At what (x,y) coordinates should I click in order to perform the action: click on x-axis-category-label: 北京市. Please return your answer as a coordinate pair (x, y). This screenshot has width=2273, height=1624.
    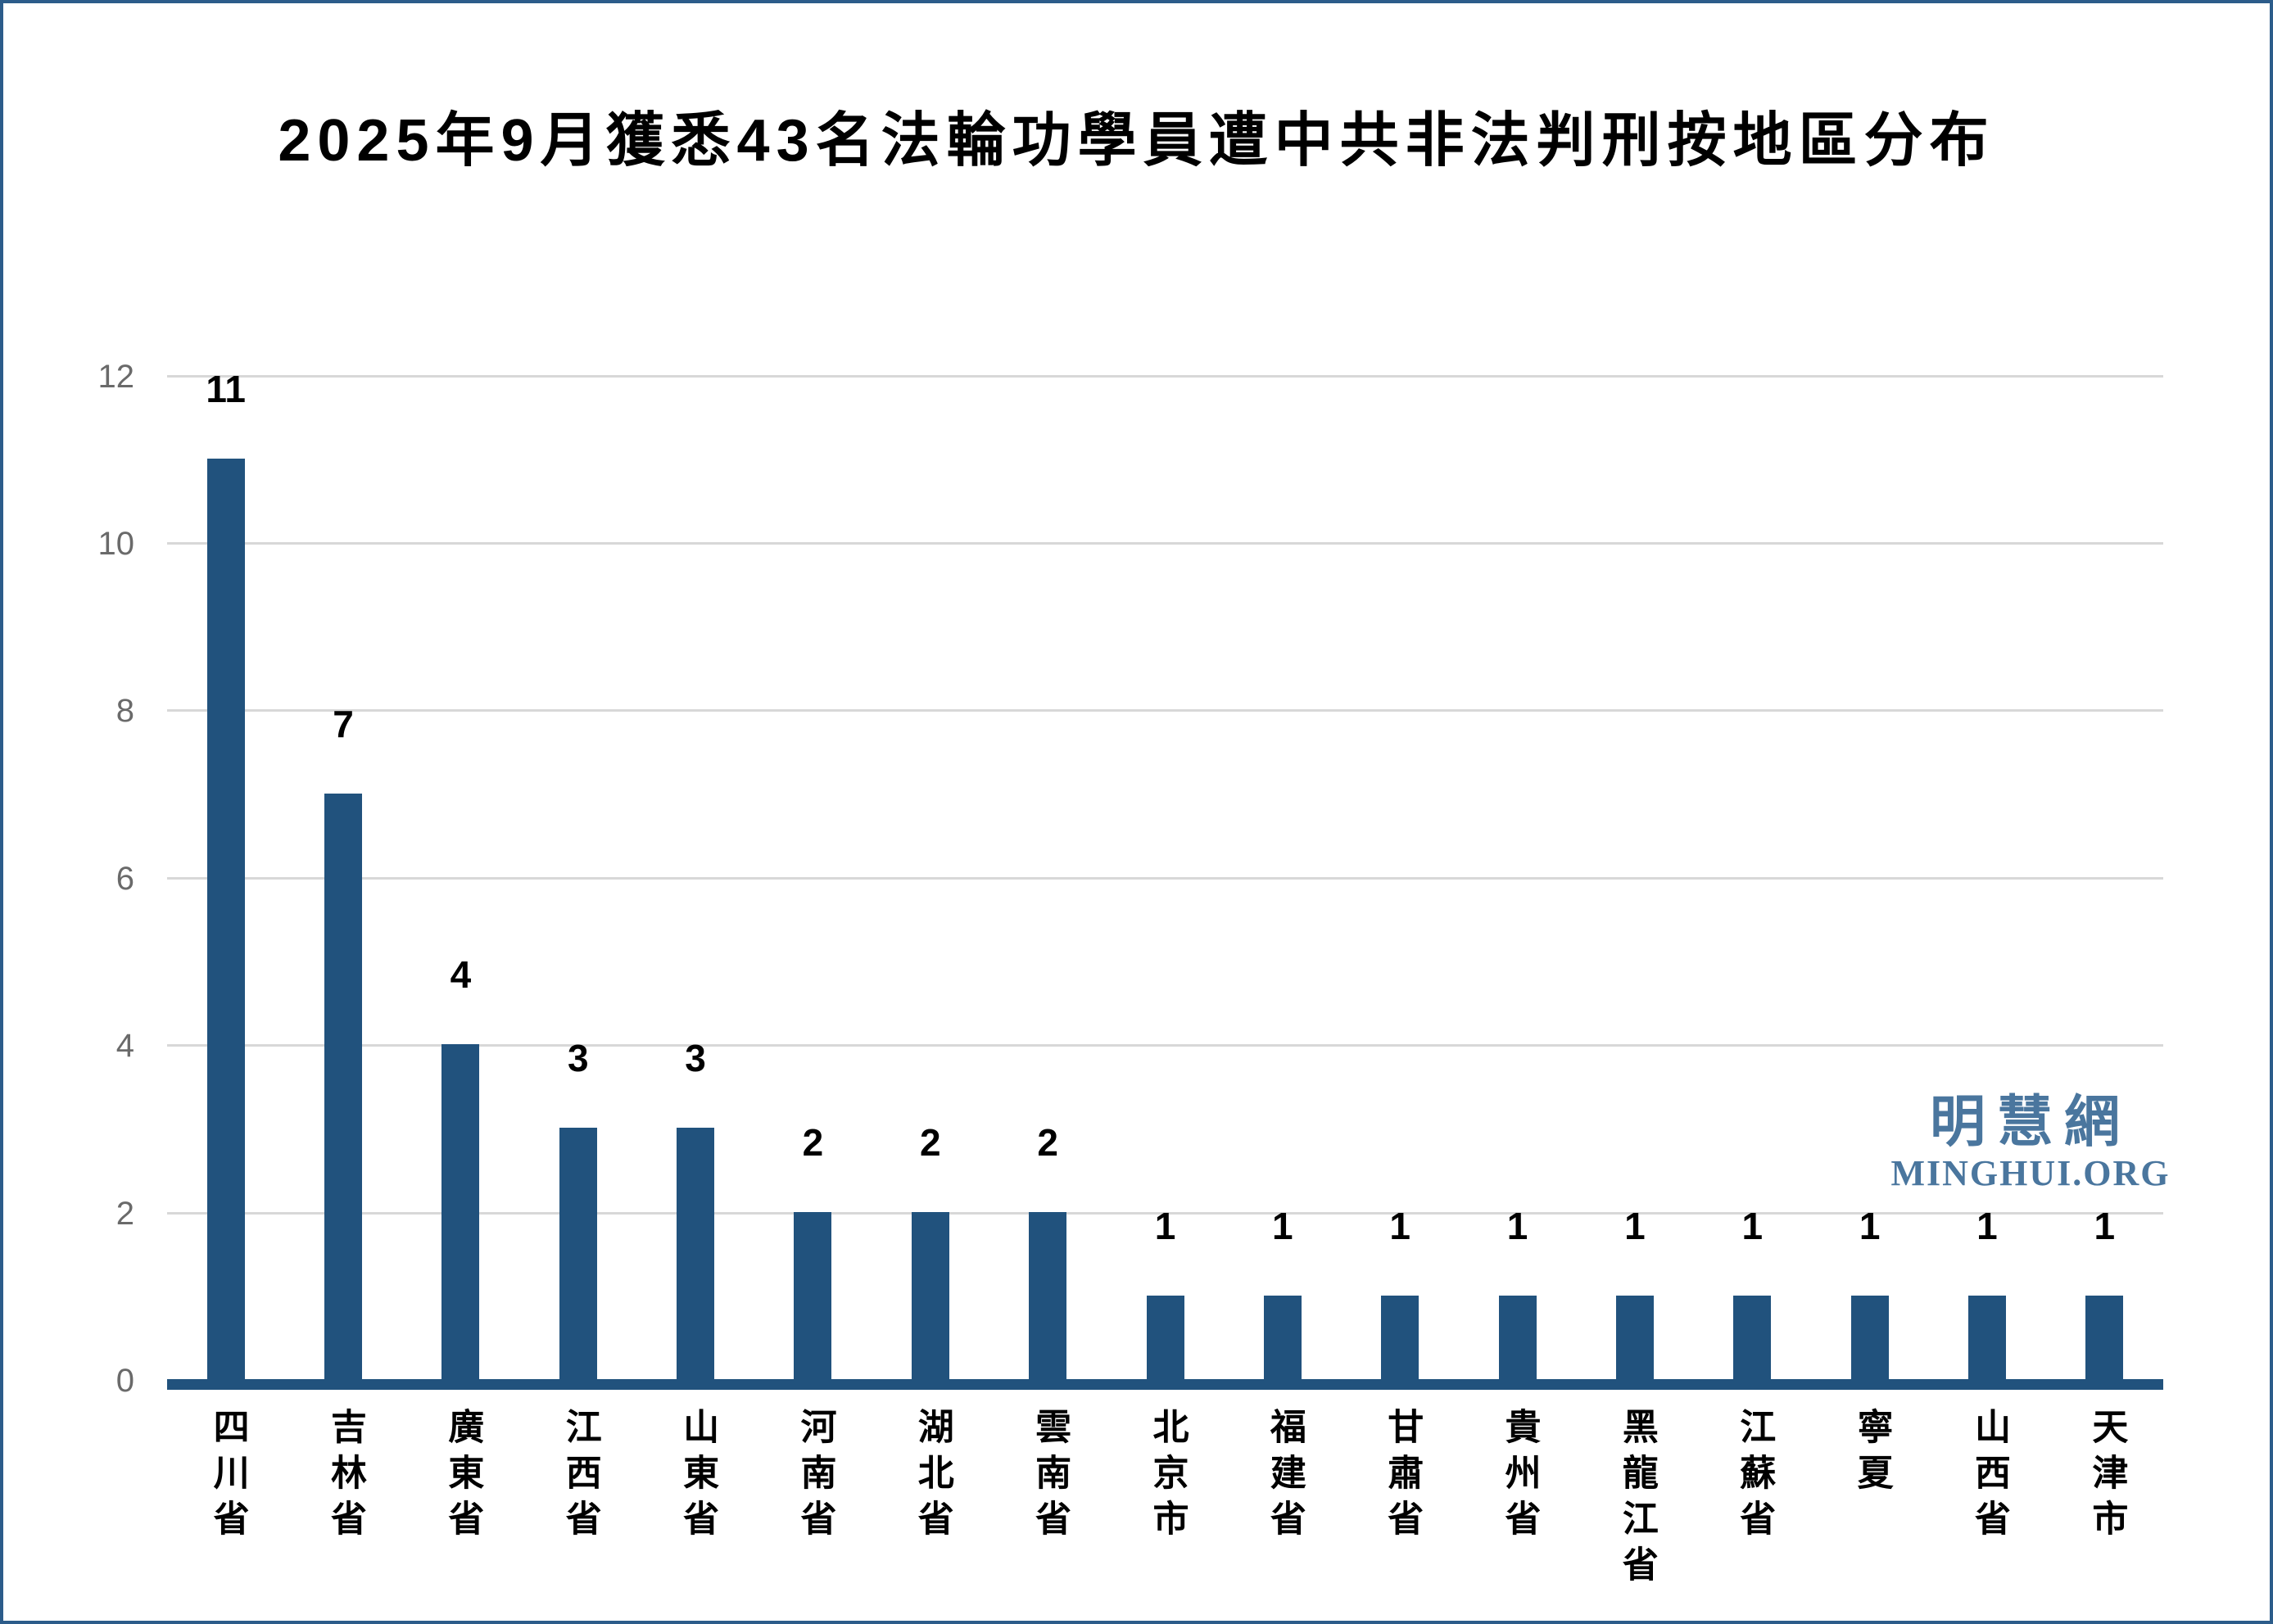
    Looking at the image, I should click on (1167, 1476).